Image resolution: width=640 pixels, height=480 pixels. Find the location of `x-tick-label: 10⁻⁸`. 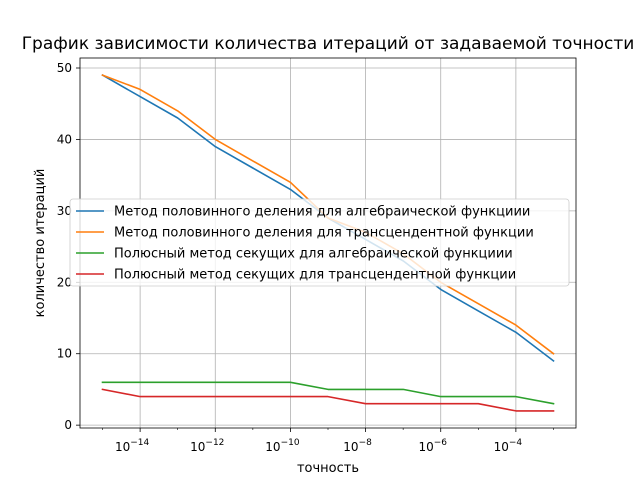

x-tick-label: 10⁻⁸ is located at coordinates (357, 446).